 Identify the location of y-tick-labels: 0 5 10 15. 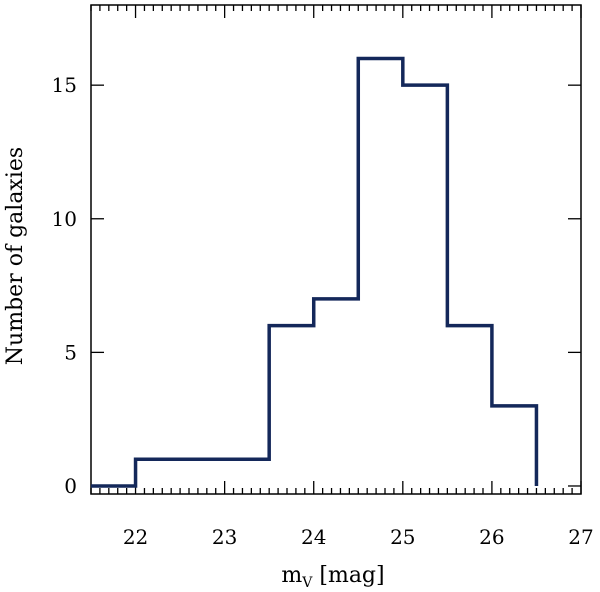
(64, 285).